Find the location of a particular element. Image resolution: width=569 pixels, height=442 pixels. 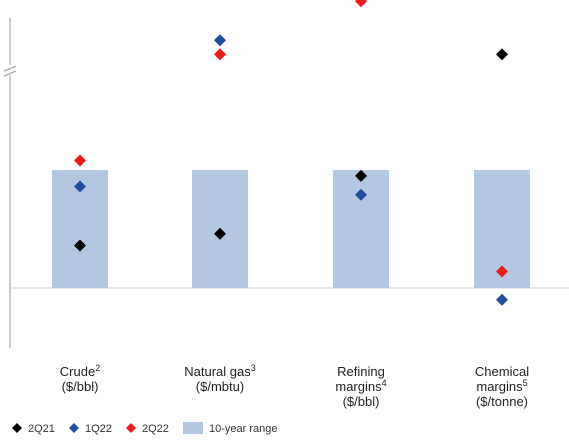

category-label: Refining is located at coordinates (361, 371).